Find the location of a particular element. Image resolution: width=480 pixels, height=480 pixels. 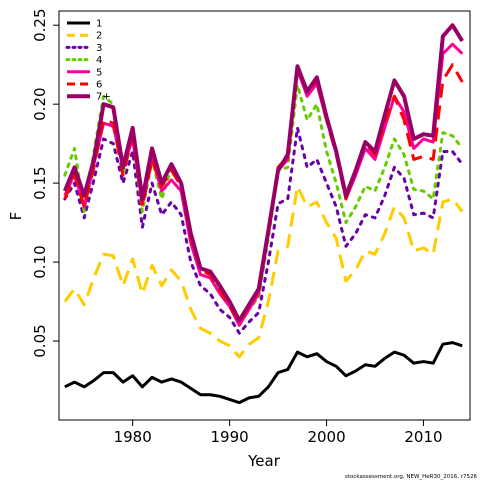

x-tick-label: 1980 is located at coordinates (133, 437).